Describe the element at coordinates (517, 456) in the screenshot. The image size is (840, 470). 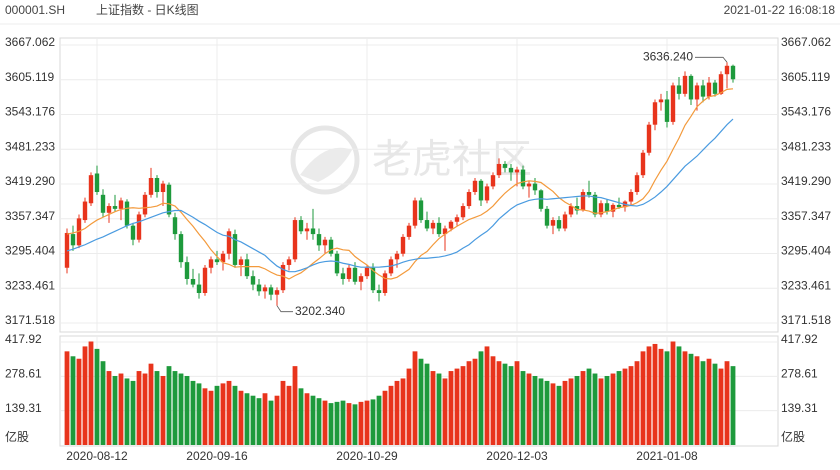
I see `x-tick-label: 2020-12-03` at that location.